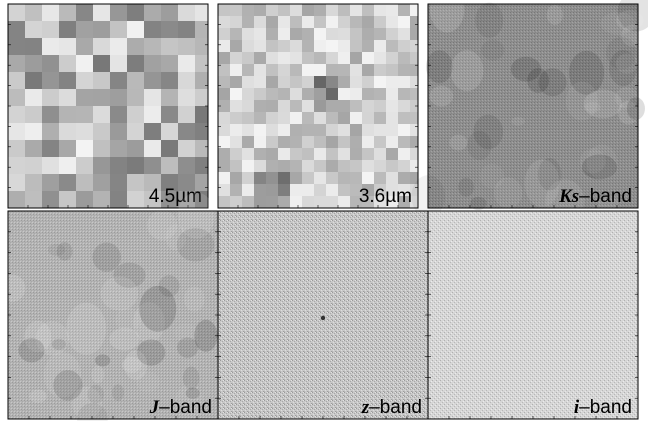 The image size is (648, 421). What do you see at coordinates (391, 407) in the screenshot?
I see `panel-label: z–band` at bounding box center [391, 407].